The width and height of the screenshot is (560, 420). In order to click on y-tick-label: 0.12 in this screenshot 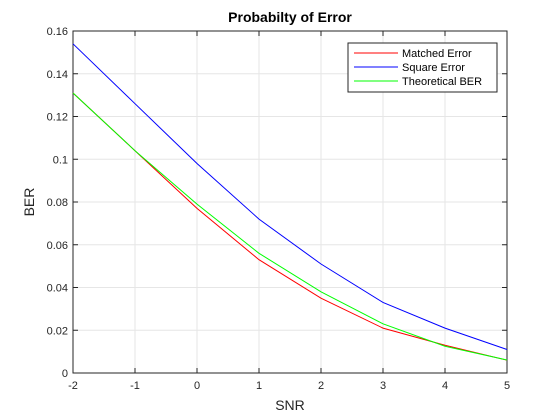, I will do `click(57, 118)`.